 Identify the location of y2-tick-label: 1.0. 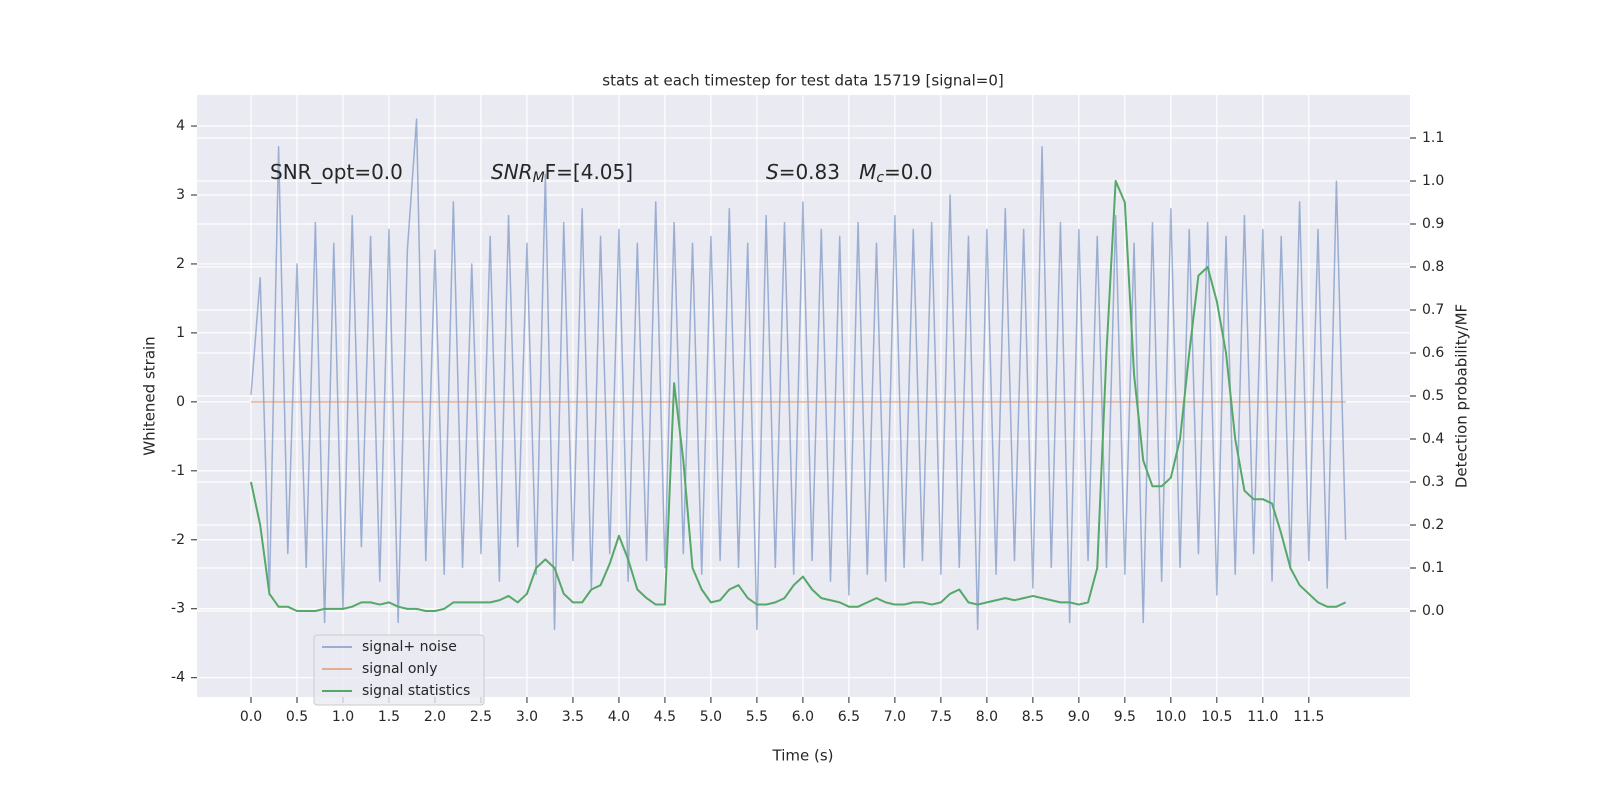
(1433, 181).